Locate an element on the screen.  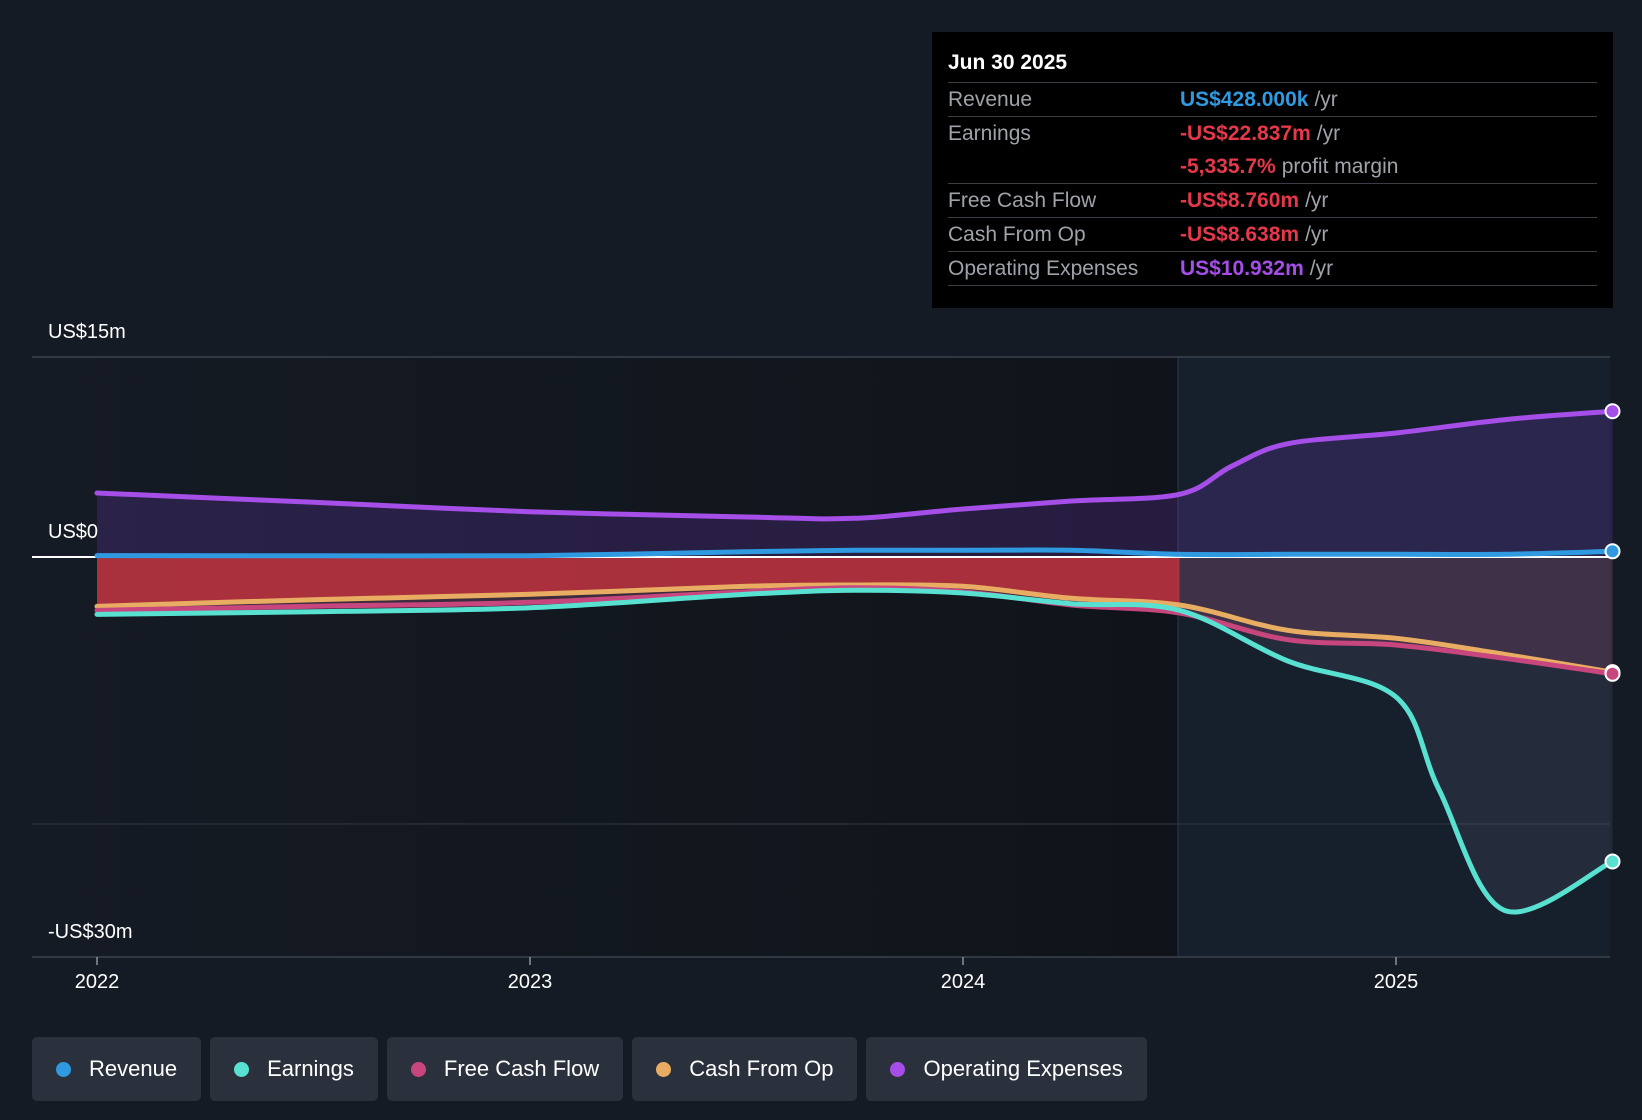
legend-item-operating-expenses: Operating Expenses is located at coordinates (1006, 1069).